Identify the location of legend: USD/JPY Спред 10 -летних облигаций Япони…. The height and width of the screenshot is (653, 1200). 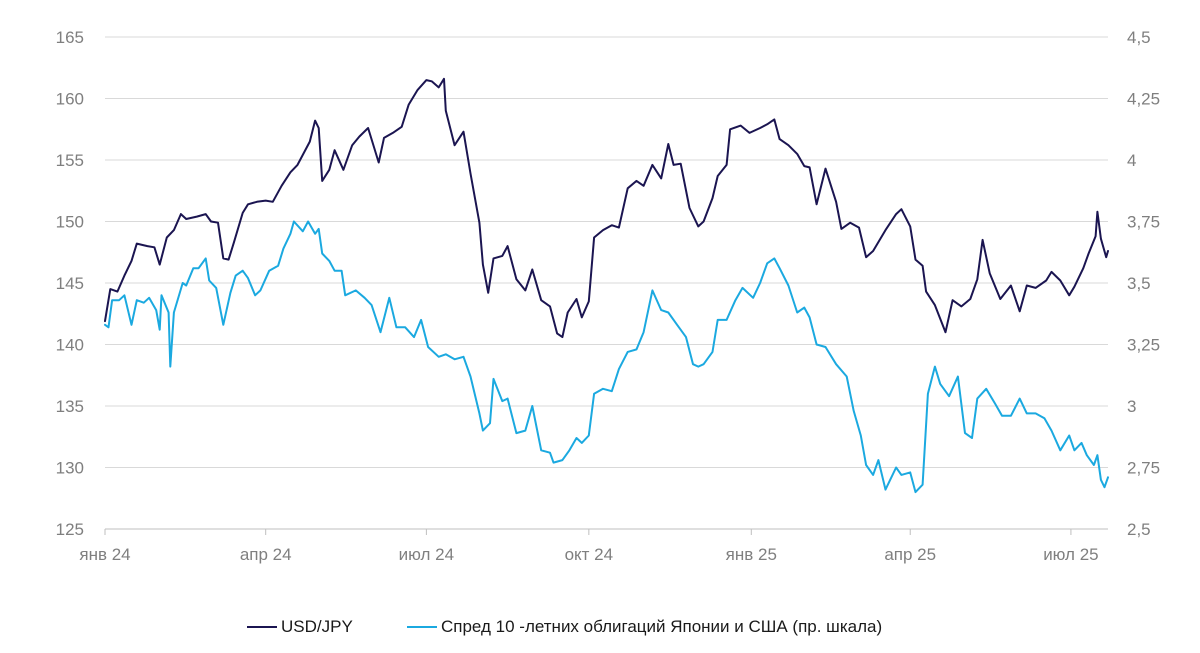
(600, 629).